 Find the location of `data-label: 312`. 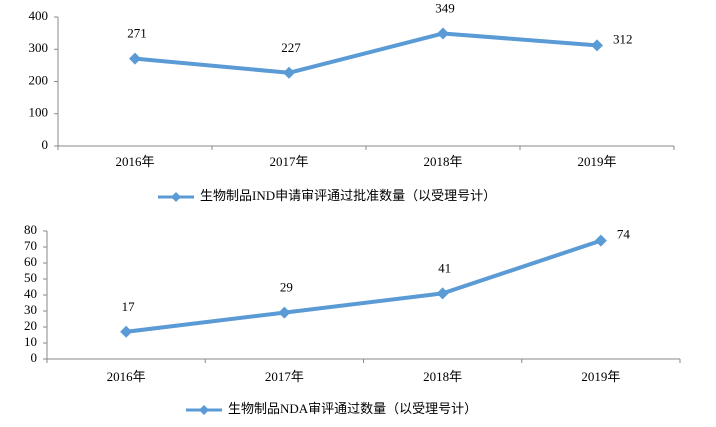

data-label: 312 is located at coordinates (623, 38).